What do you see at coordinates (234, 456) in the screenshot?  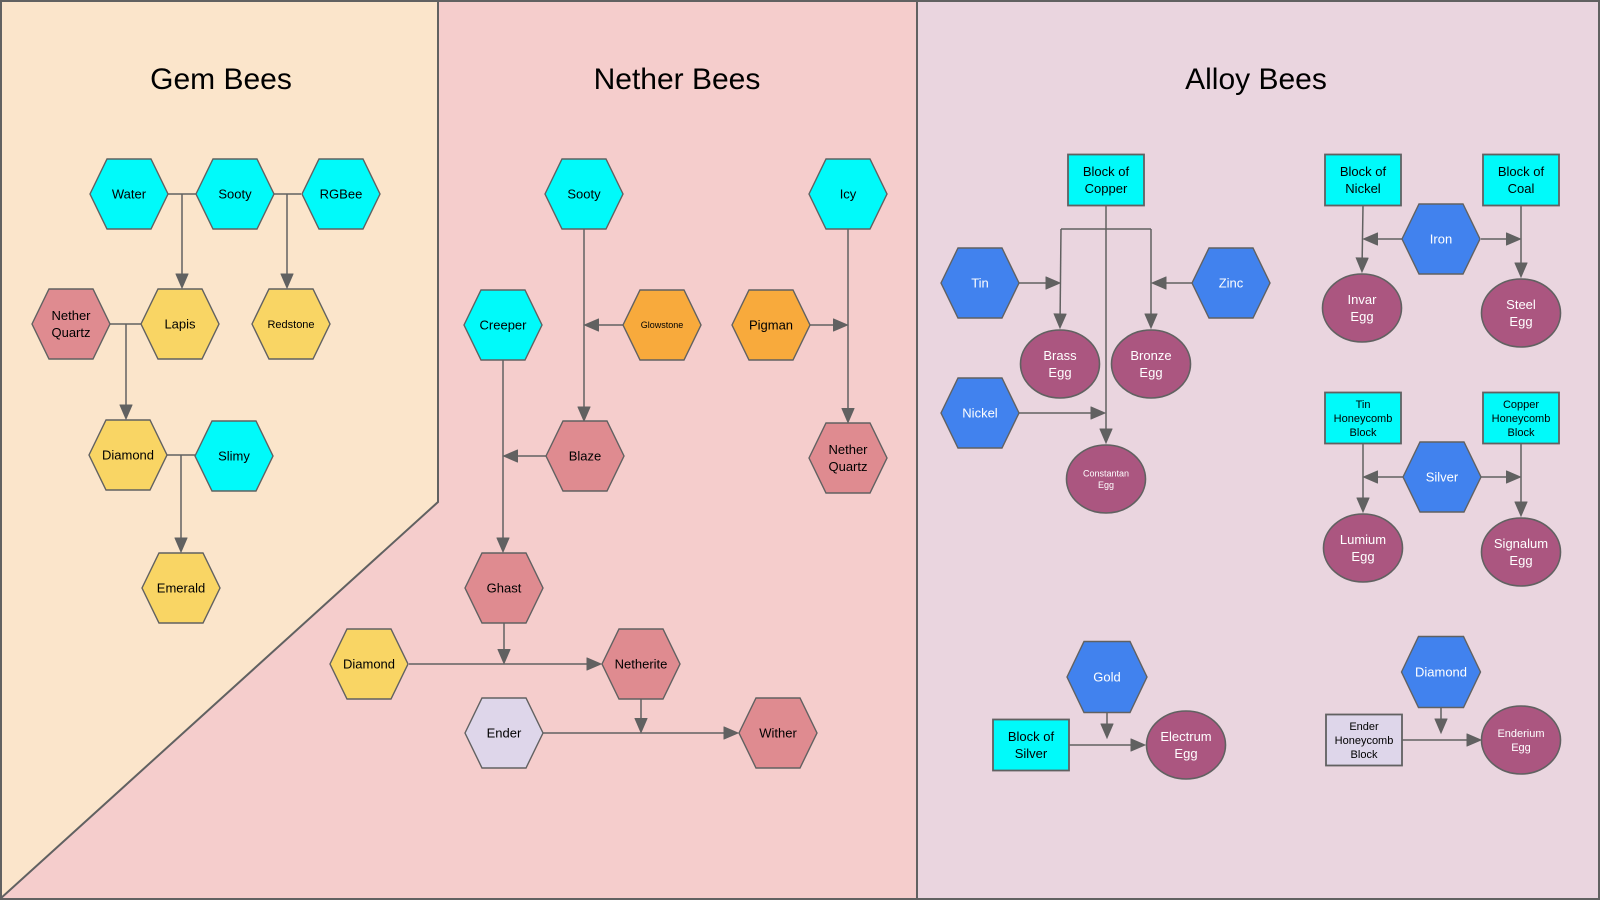 I see `svg-text: Slimy` at bounding box center [234, 456].